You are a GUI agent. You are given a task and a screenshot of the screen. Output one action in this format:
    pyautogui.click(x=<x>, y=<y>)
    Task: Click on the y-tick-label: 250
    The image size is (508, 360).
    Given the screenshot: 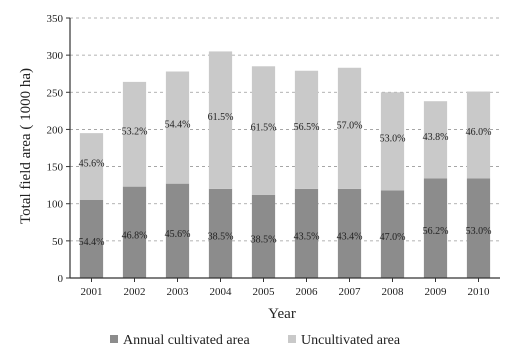 What is the action you would take?
    pyautogui.click(x=55, y=93)
    